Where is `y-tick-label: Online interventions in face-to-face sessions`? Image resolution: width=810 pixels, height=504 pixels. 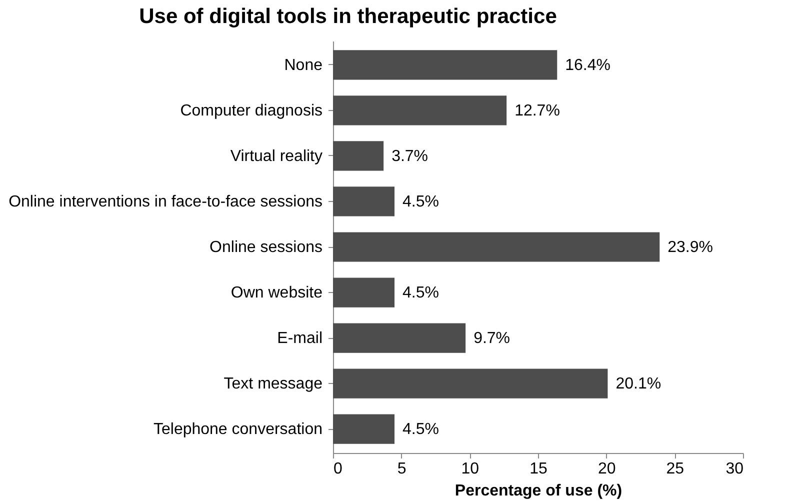 y-tick-label: Online interventions in face-to-face sessions is located at coordinates (165, 201).